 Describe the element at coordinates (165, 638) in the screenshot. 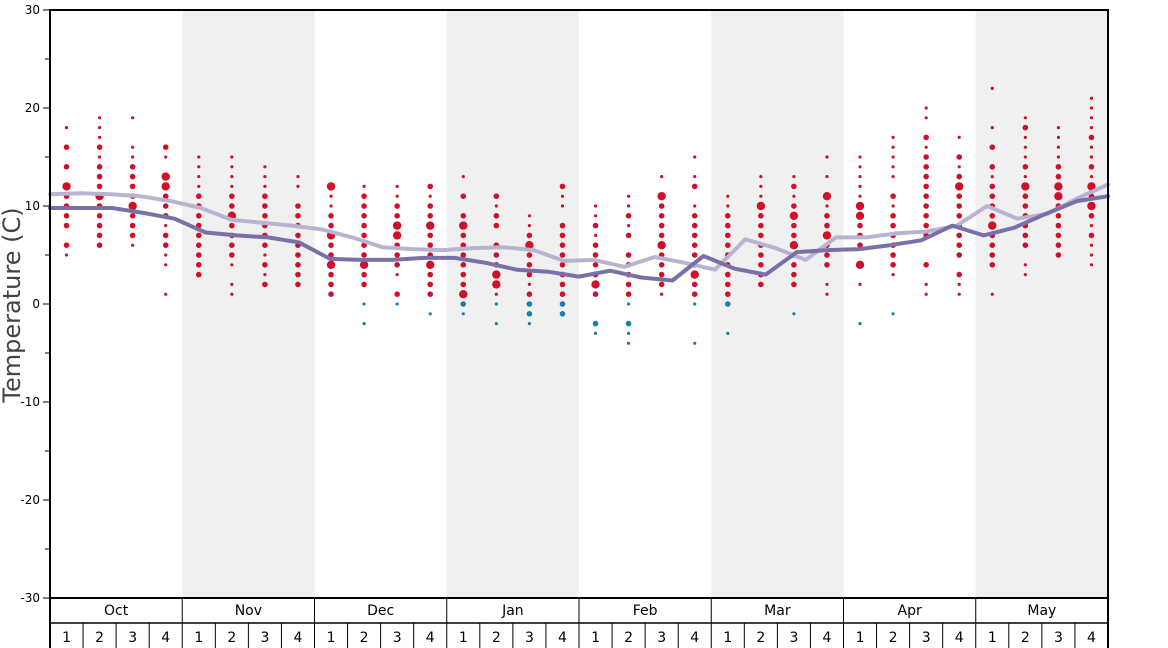

I see `week-label: 4` at that location.